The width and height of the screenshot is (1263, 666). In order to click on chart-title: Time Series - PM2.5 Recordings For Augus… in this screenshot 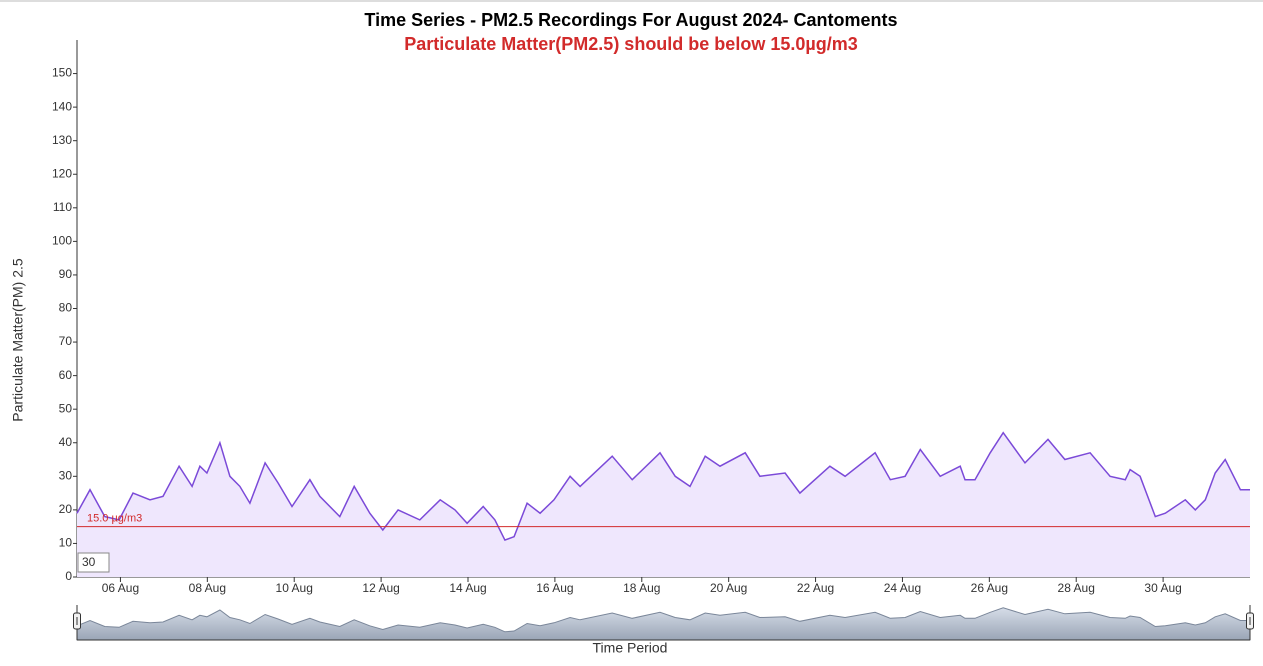, I will do `click(630, 20)`.